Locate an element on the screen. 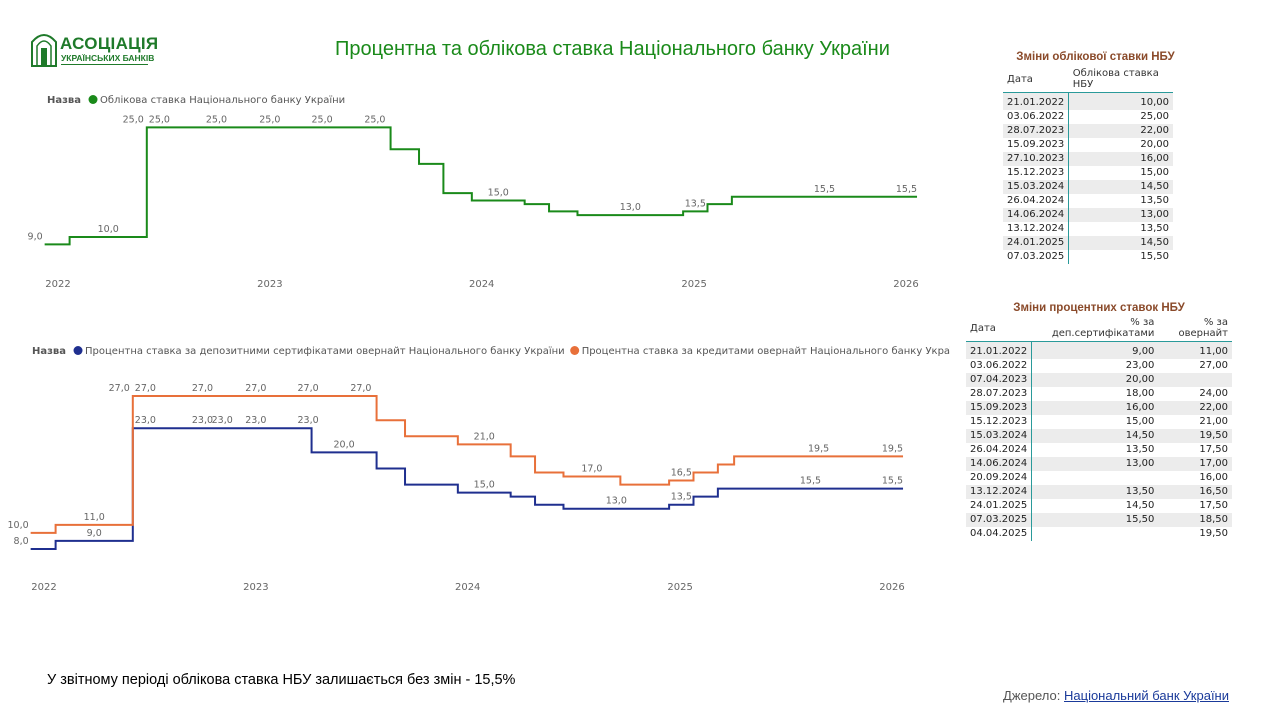 This screenshot has width=1269, height=725. table-row: 14.06.2024 13,00 17,00 is located at coordinates (1099, 464).